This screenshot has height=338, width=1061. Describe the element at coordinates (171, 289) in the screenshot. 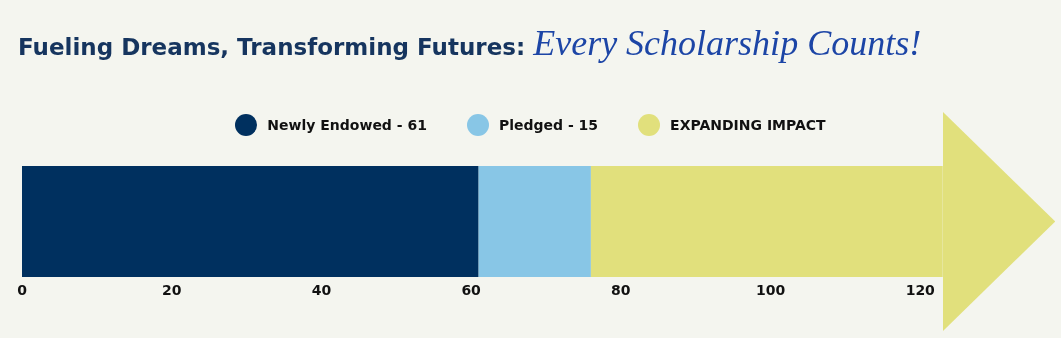

I see `x-tick-label: 20` at that location.